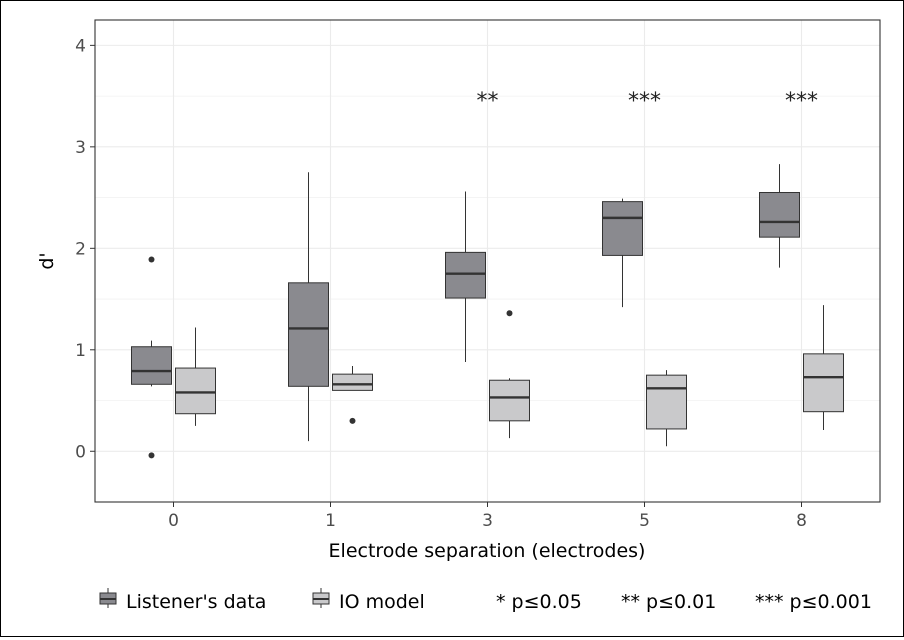  What do you see at coordinates (47, 260) in the screenshot?
I see `y-axis-label: d'` at bounding box center [47, 260].